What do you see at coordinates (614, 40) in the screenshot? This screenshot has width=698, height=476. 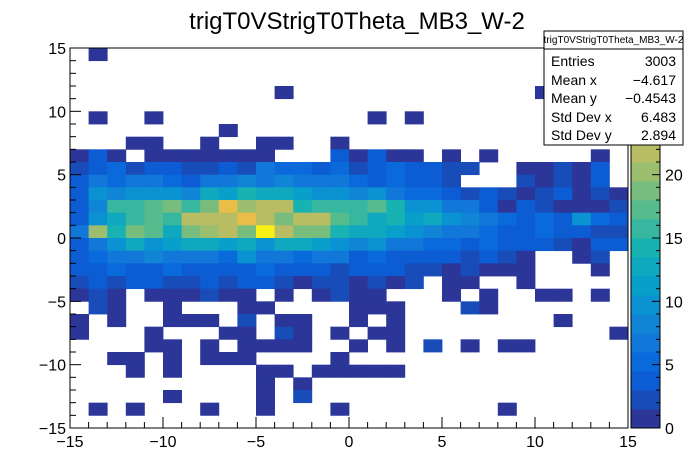 I see `stats-box-title: trigT0VStrigT0Theta_MB3_W-2` at bounding box center [614, 40].